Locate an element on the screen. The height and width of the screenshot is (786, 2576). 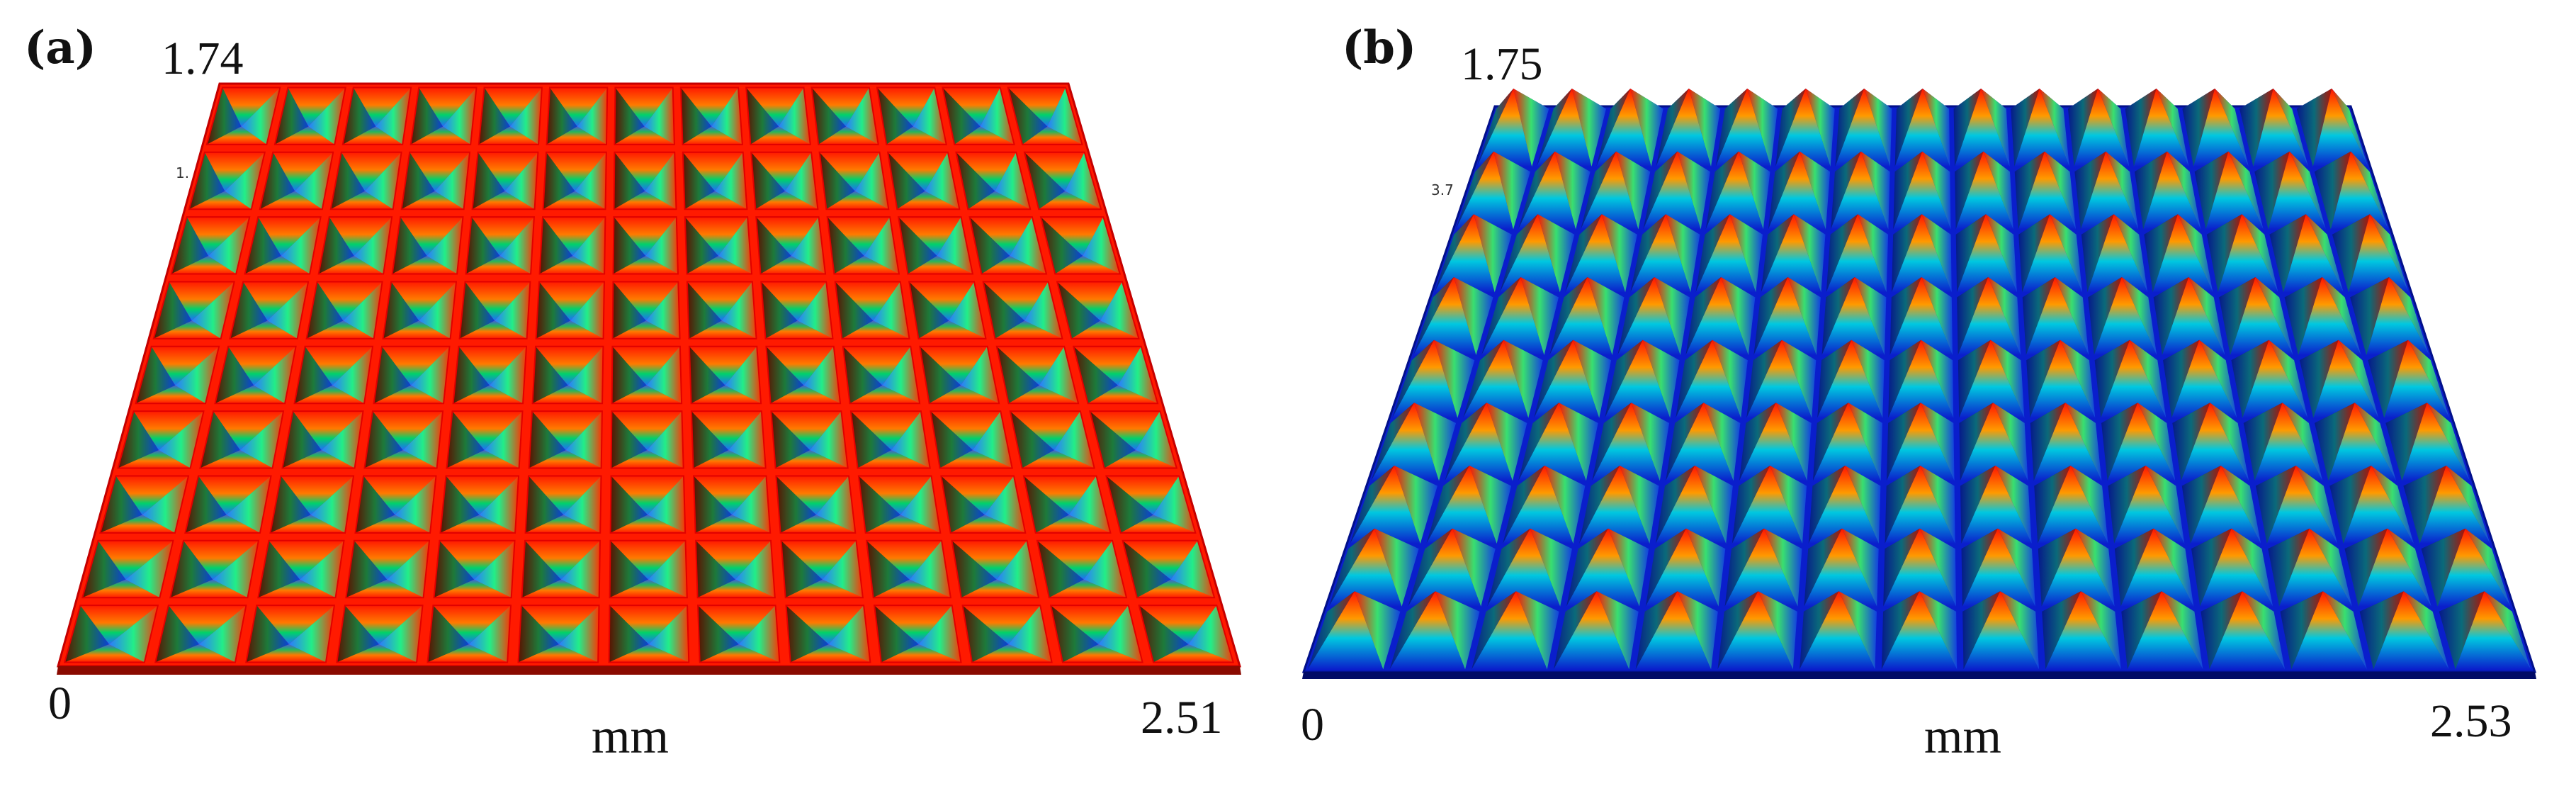
x-min-label: 0 is located at coordinates (1312, 725).